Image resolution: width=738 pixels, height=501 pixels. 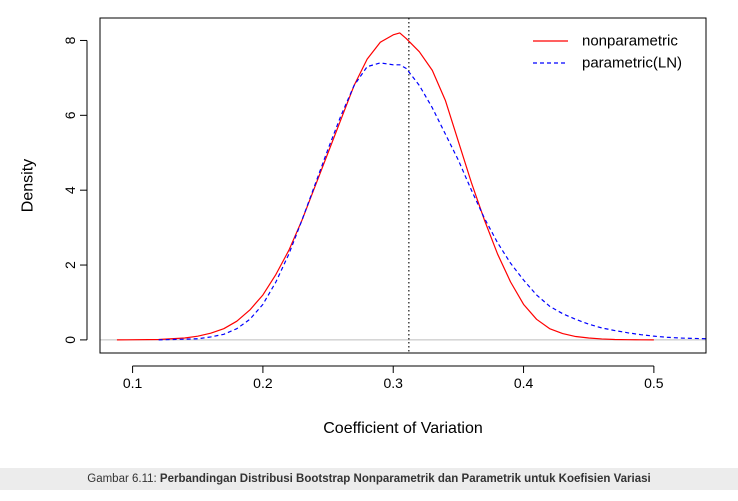 I want to click on x-tick-label: 0.1, so click(x=133, y=383).